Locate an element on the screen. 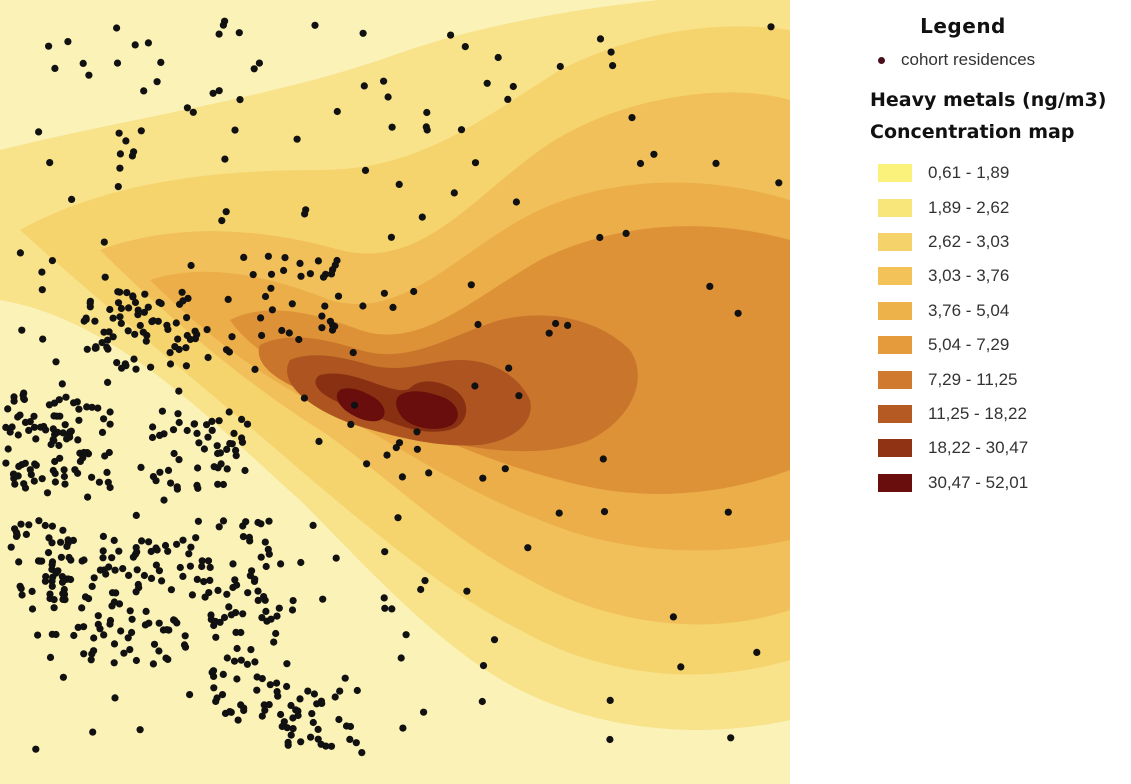 The image size is (1131, 784). legend-class-label-10: 30,47 - 52,01 is located at coordinates (978, 482).